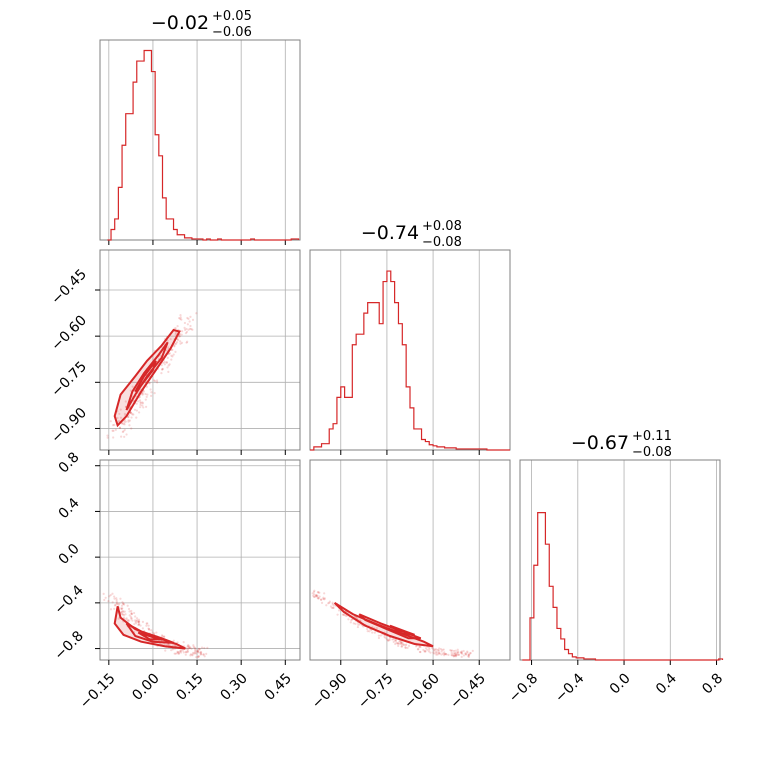 Image resolution: width=760 pixels, height=764 pixels. Describe the element at coordinates (69, 508) in the screenshot. I see `scatter-3-vs-1-ylabel-3: 0.4` at that location.